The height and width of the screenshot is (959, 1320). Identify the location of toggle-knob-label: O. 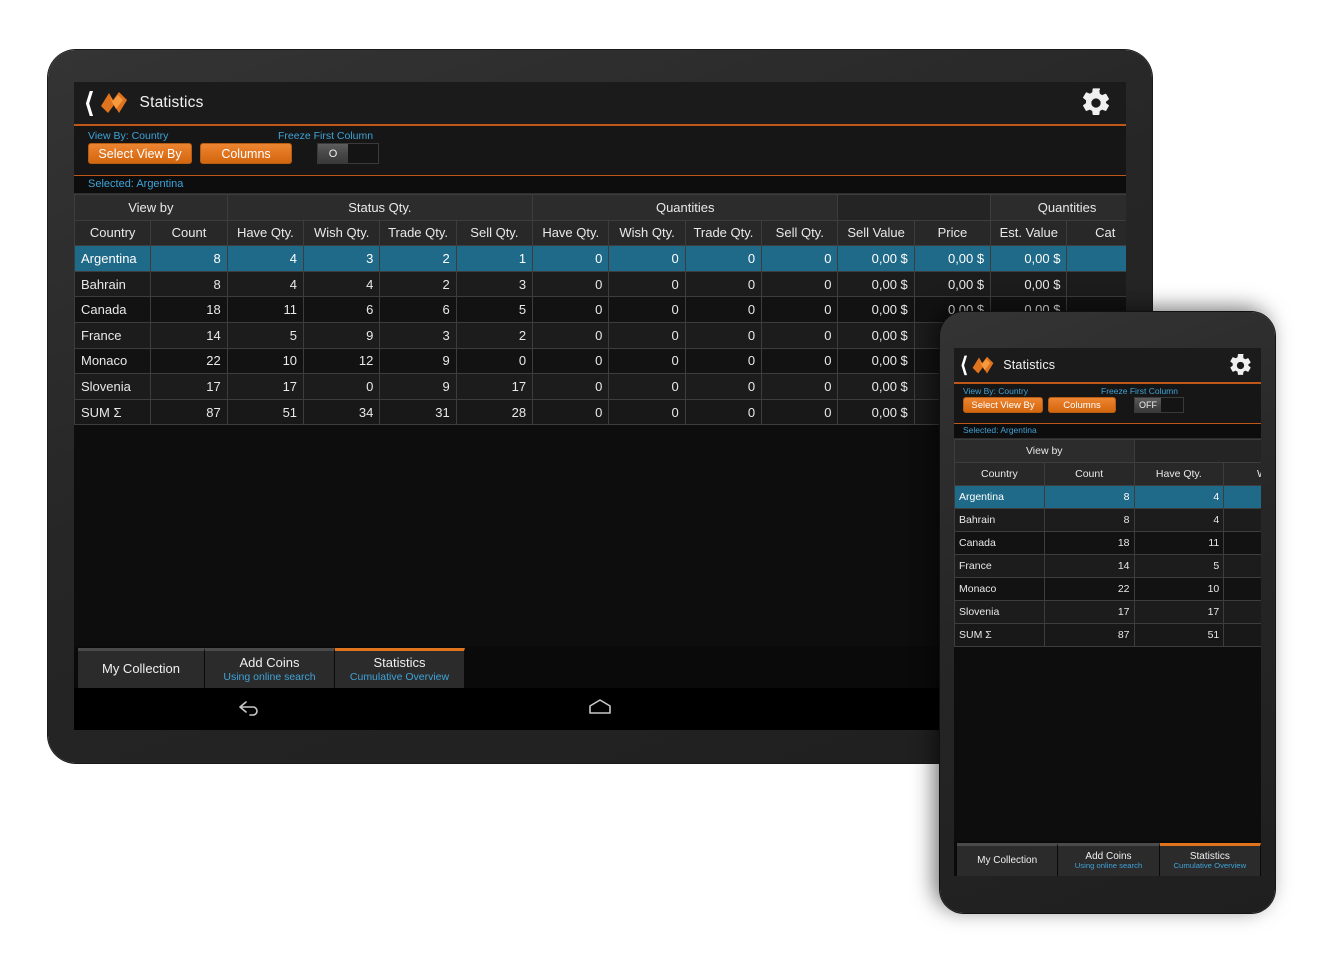
(333, 153).